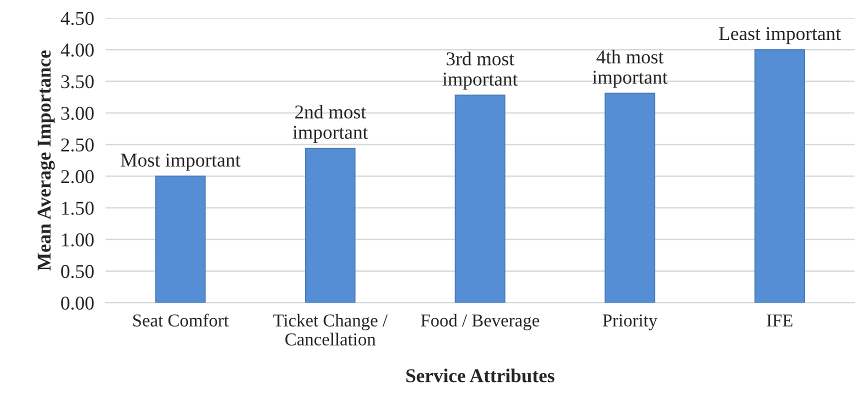  What do you see at coordinates (46, 160) in the screenshot?
I see `y-axis-title: Mean Average Importance` at bounding box center [46, 160].